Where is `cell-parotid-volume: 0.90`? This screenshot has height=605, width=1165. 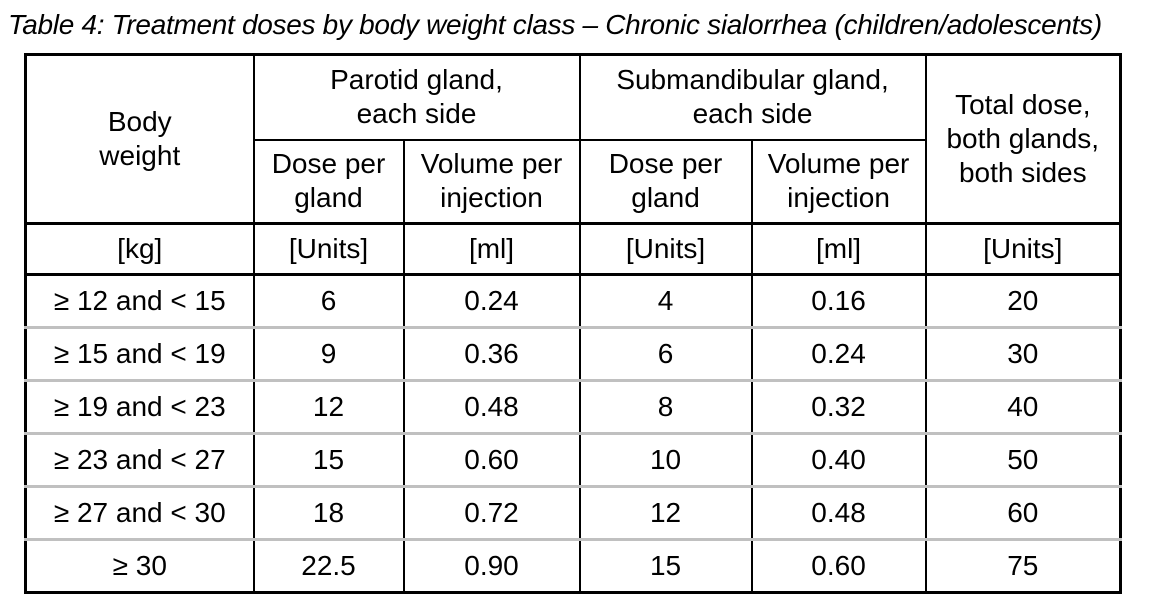
cell-parotid-volume: 0.90 is located at coordinates (491, 565).